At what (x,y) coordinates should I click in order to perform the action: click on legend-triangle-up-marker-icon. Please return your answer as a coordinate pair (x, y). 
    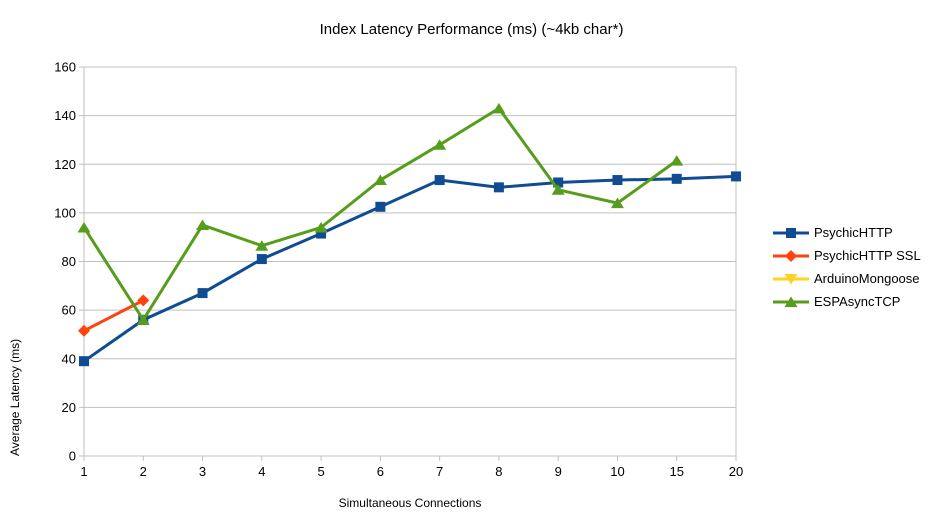
    Looking at the image, I should click on (791, 301).